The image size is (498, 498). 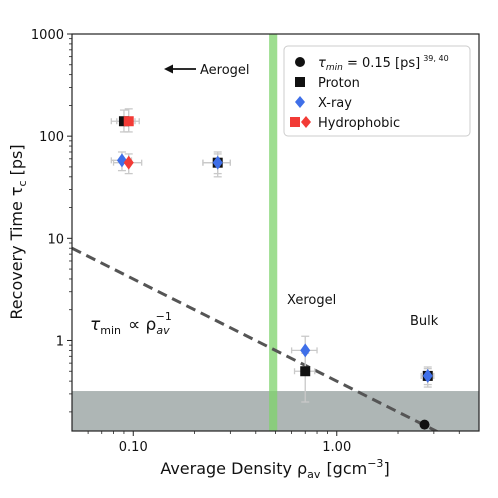 I want to click on x-axis-label-main: Average Density ρ, so click(x=233, y=468).